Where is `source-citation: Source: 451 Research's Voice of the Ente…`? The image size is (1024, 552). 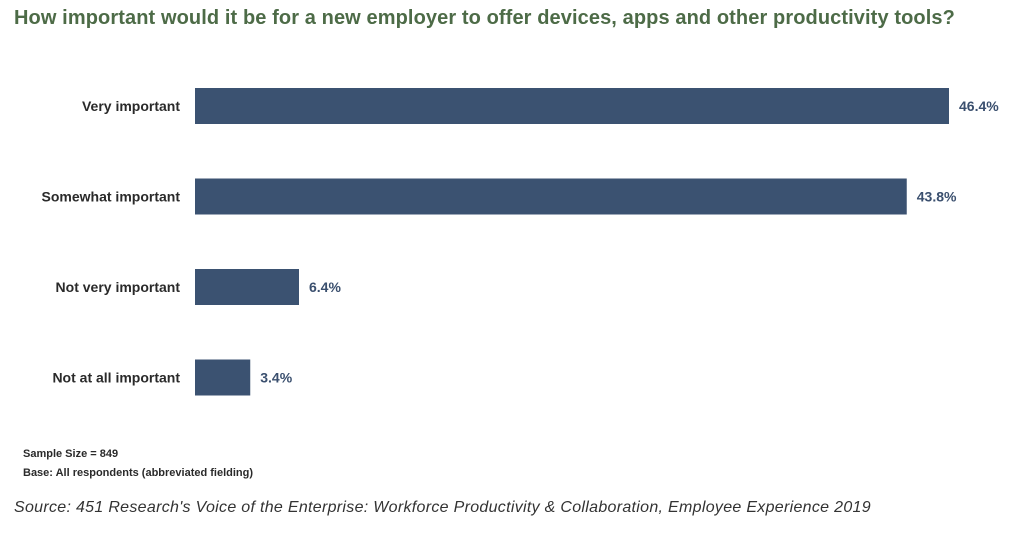
source-citation: Source: 451 Research's Voice of the Ente… is located at coordinates (442, 507).